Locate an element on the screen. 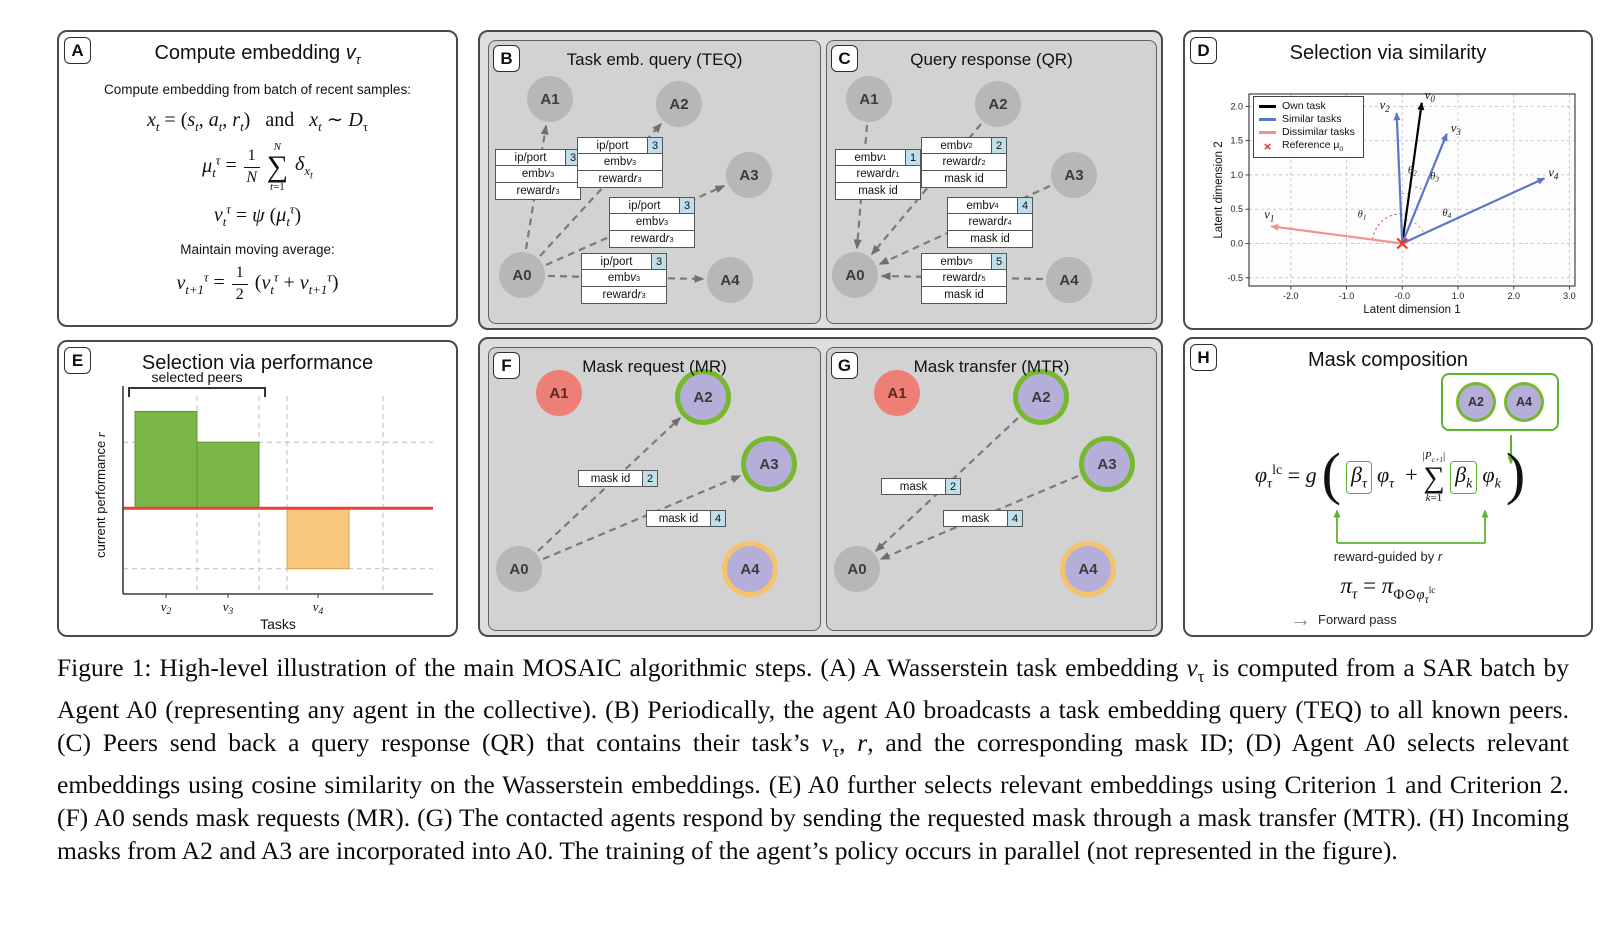  panel-f-title: Mask request (MR) is located at coordinates (654, 366).